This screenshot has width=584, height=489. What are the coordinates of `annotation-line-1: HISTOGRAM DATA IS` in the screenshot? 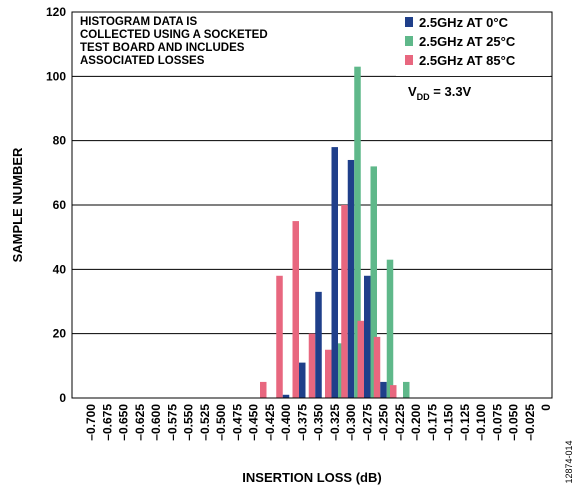 It's located at (138, 22).